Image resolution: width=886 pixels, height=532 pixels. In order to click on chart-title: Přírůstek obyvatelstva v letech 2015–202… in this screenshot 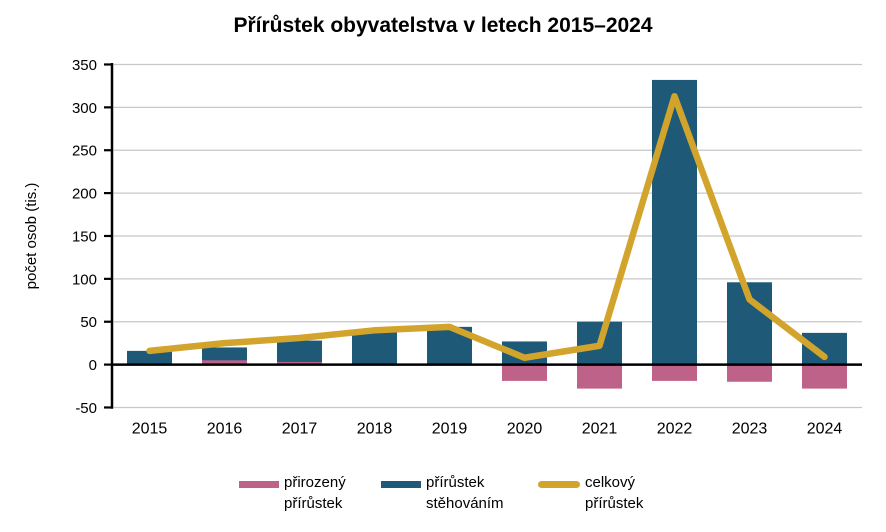, I will do `click(443, 25)`.